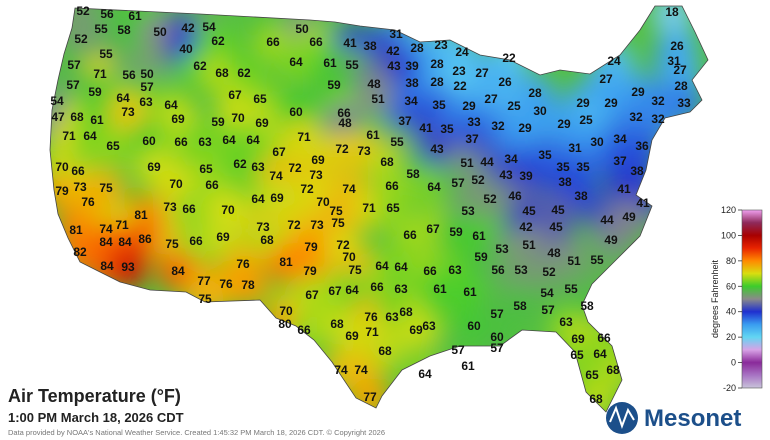 Image resolution: width=770 pixels, height=440 pixels. Describe the element at coordinates (614, 61) in the screenshot. I see `station-temp: 24` at that location.